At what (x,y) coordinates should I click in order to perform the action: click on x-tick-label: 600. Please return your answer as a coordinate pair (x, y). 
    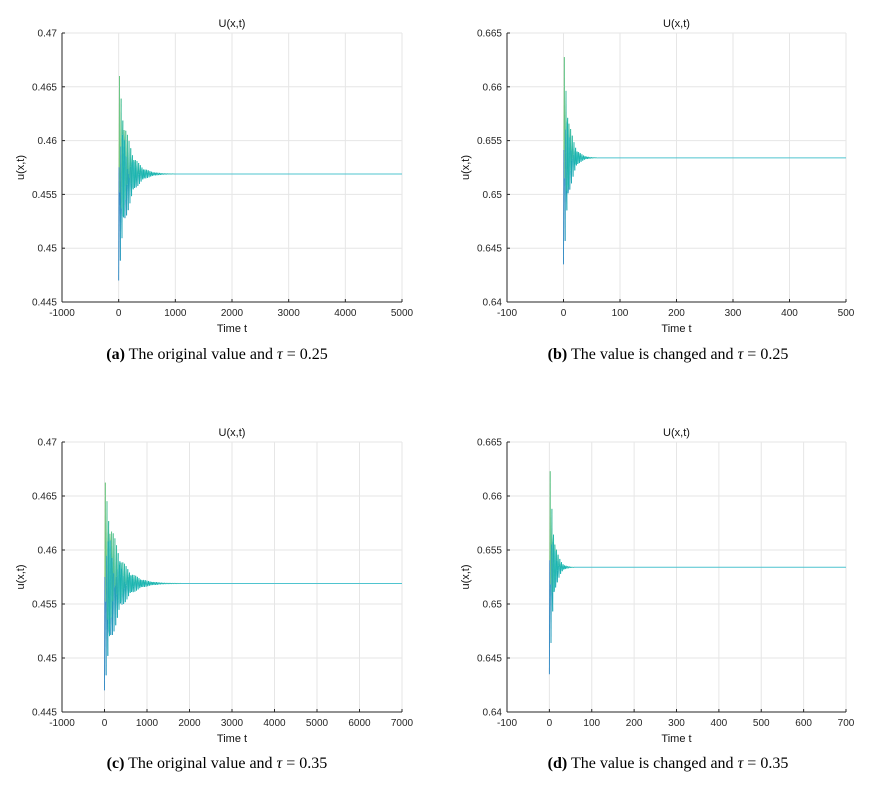
    Looking at the image, I should click on (803, 723).